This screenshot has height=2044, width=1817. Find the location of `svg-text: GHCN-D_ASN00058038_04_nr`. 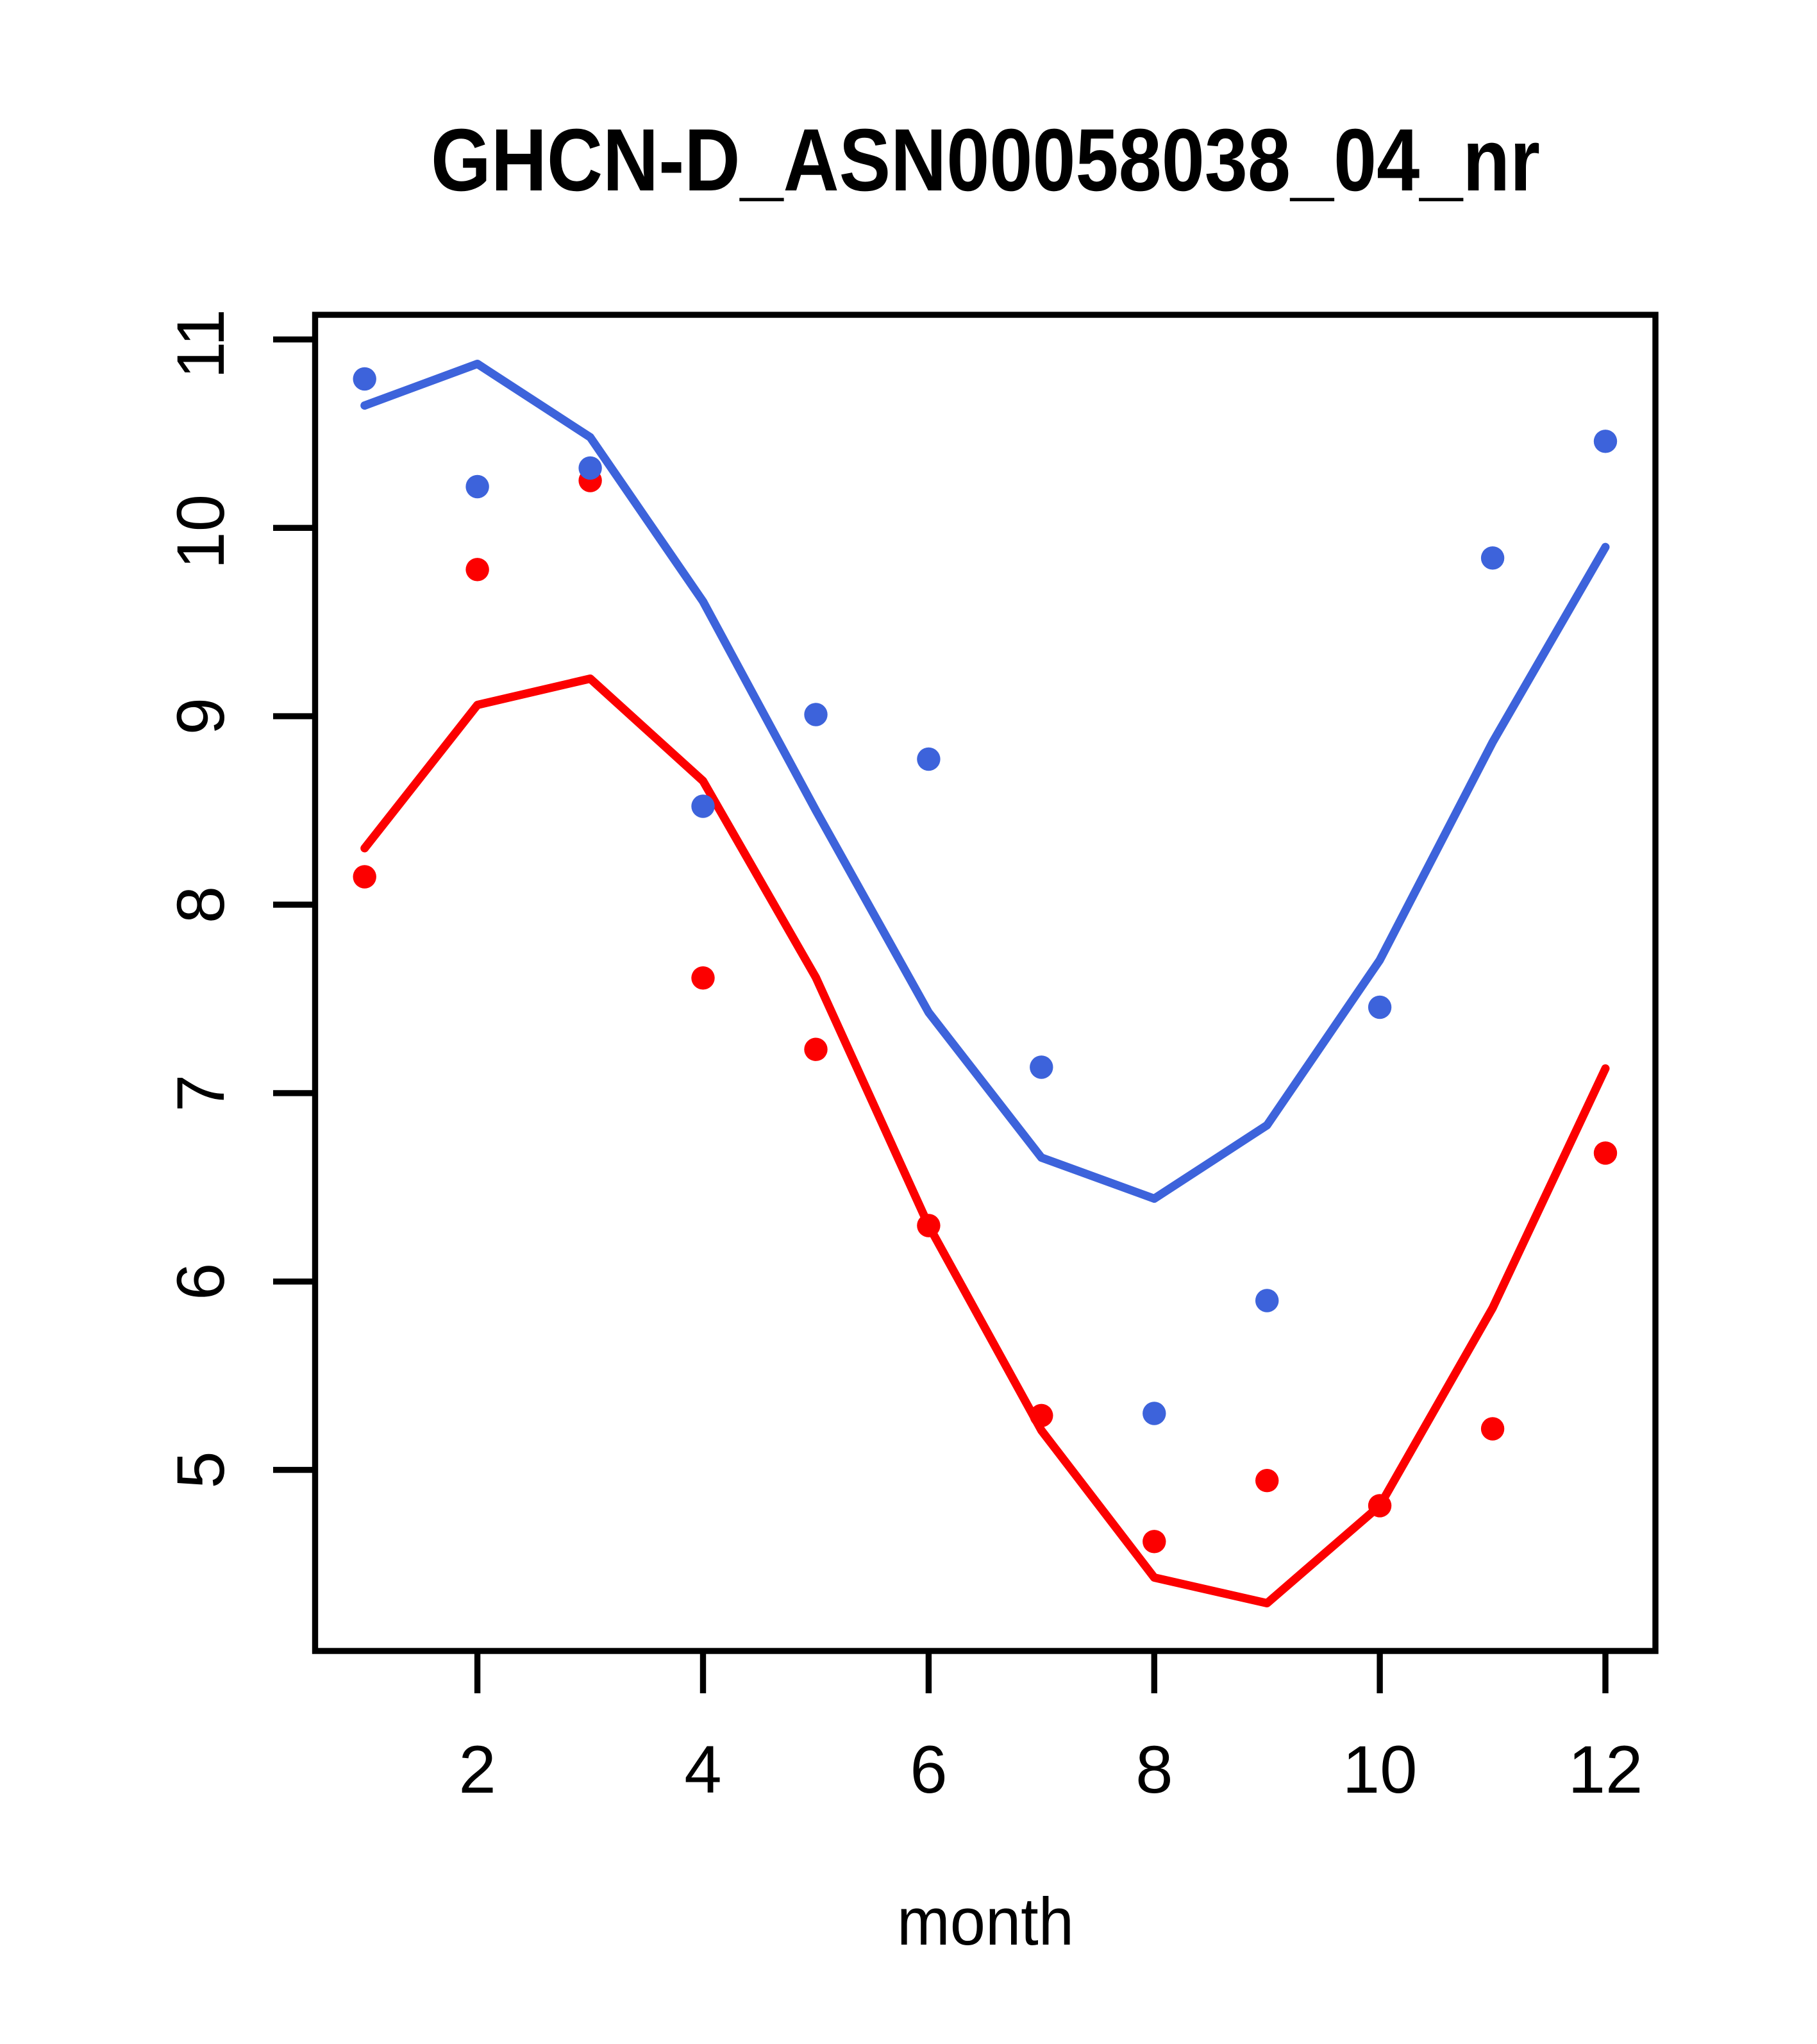

svg-text: GHCN-D_ASN00058038_04_nr is located at coordinates (986, 160).